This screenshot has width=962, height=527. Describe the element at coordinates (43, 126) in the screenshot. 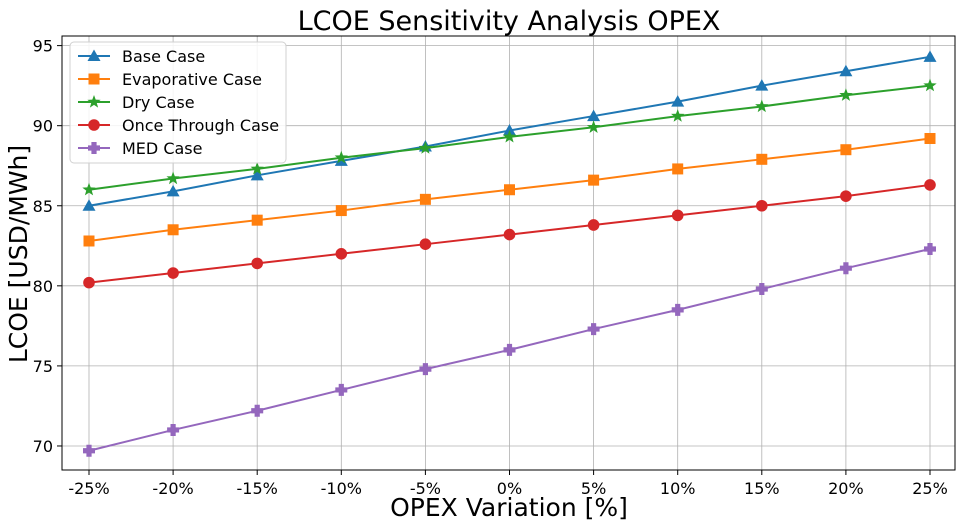

I see `y-tick-label: 90` at that location.